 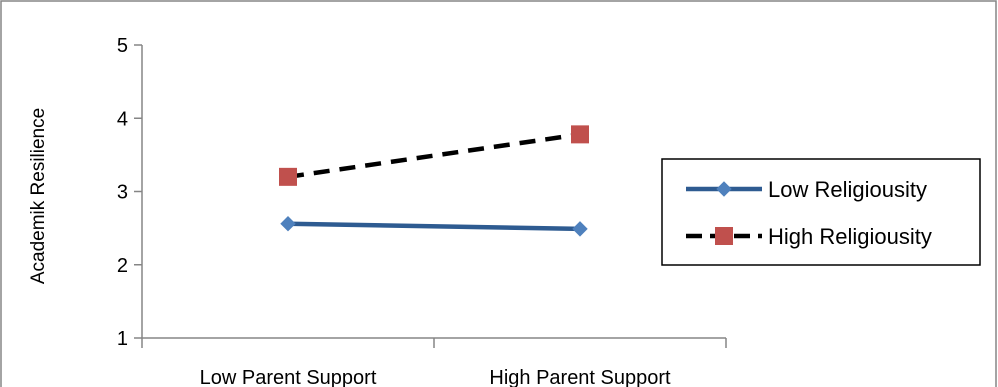 I want to click on y-ticks: 1 2 3 4 5, so click(x=129, y=192).